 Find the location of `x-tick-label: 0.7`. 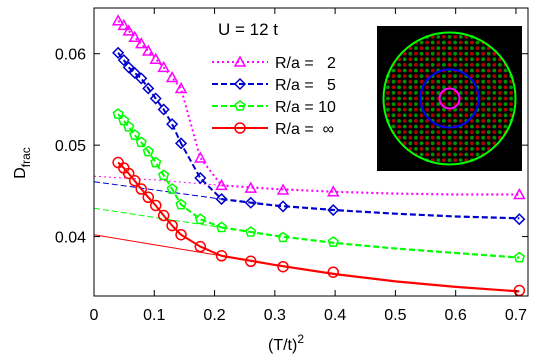

x-tick-label: 0.7 is located at coordinates (516, 315).